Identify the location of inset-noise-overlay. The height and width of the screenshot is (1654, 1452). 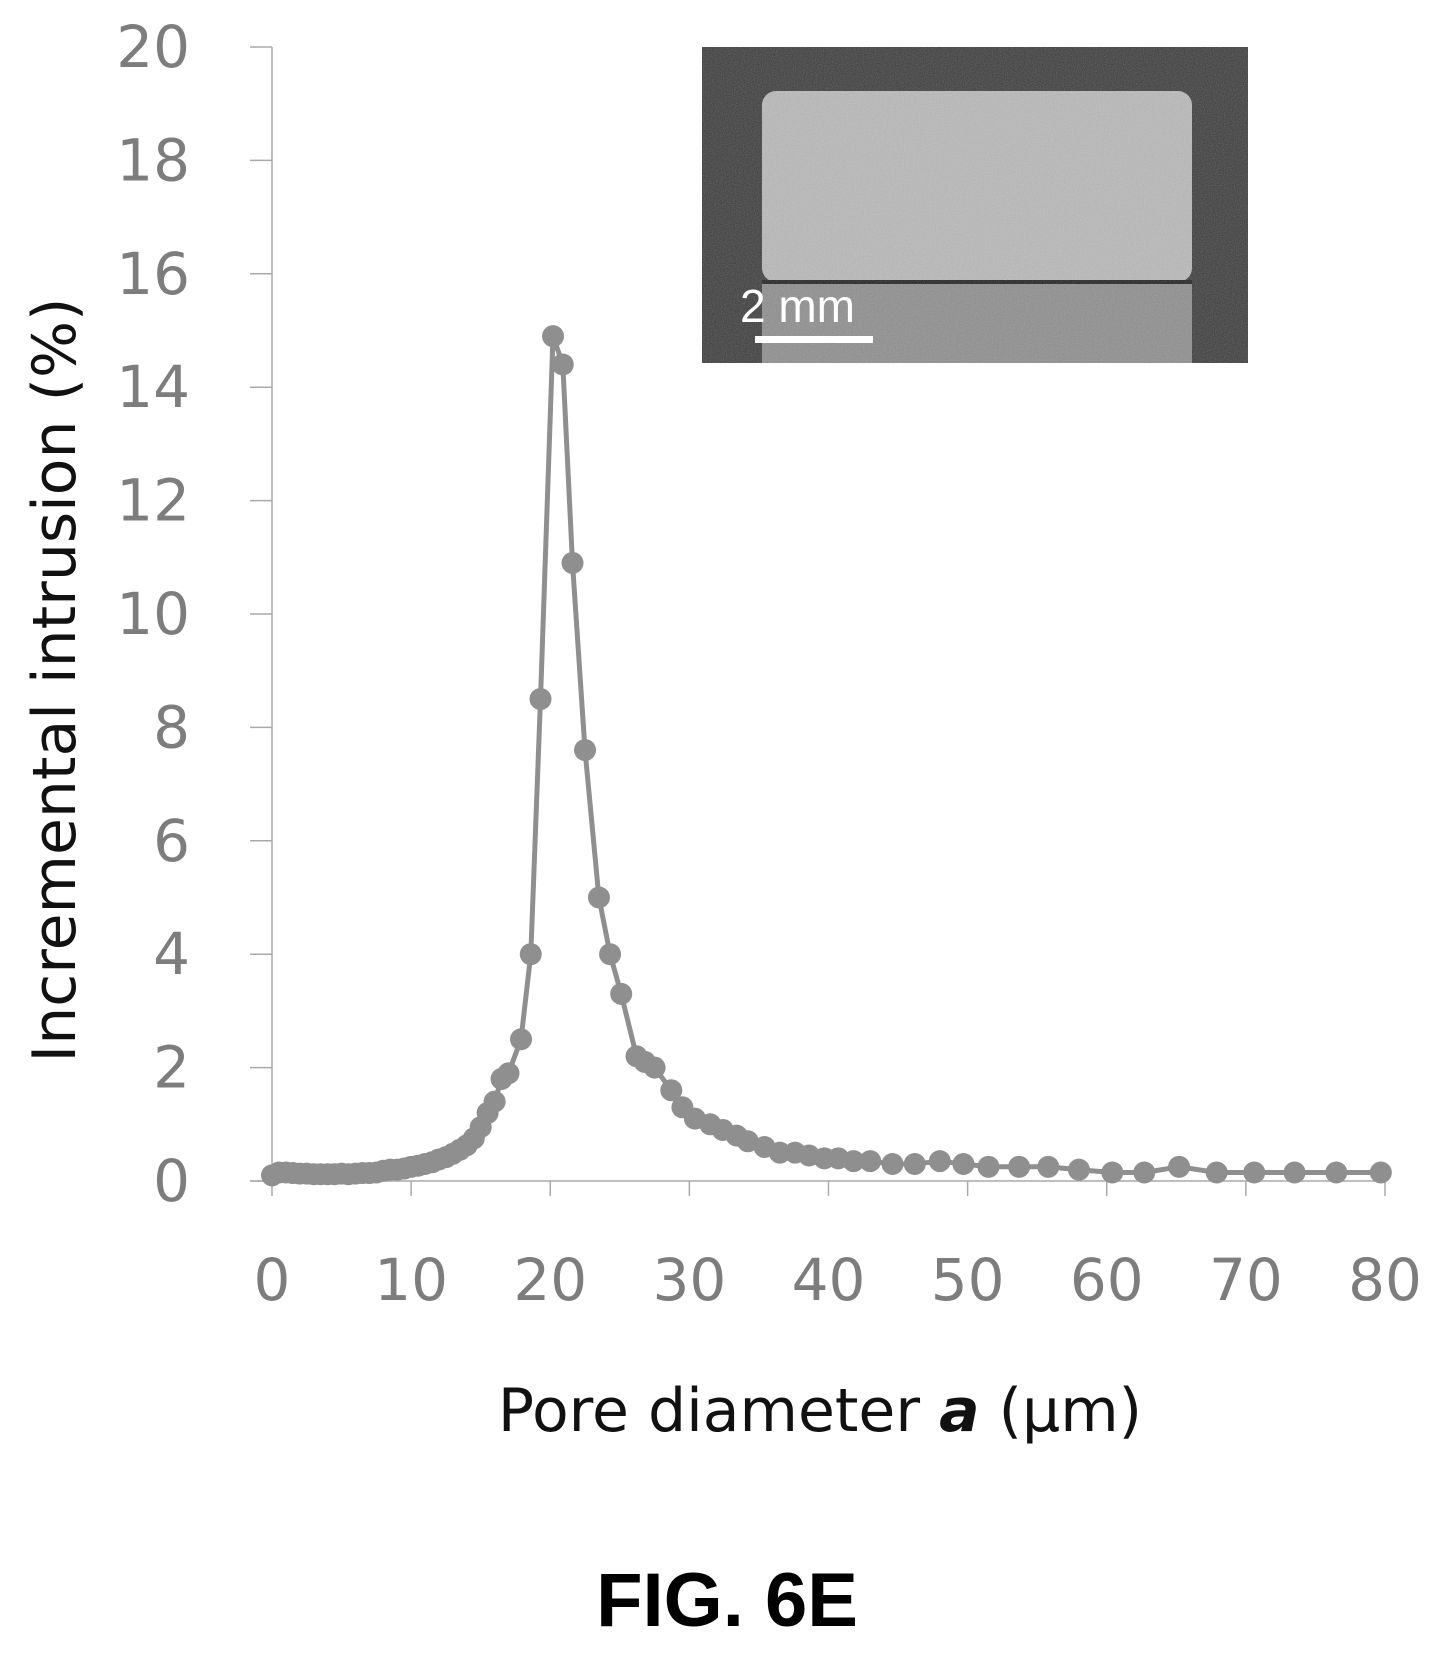
(975, 205).